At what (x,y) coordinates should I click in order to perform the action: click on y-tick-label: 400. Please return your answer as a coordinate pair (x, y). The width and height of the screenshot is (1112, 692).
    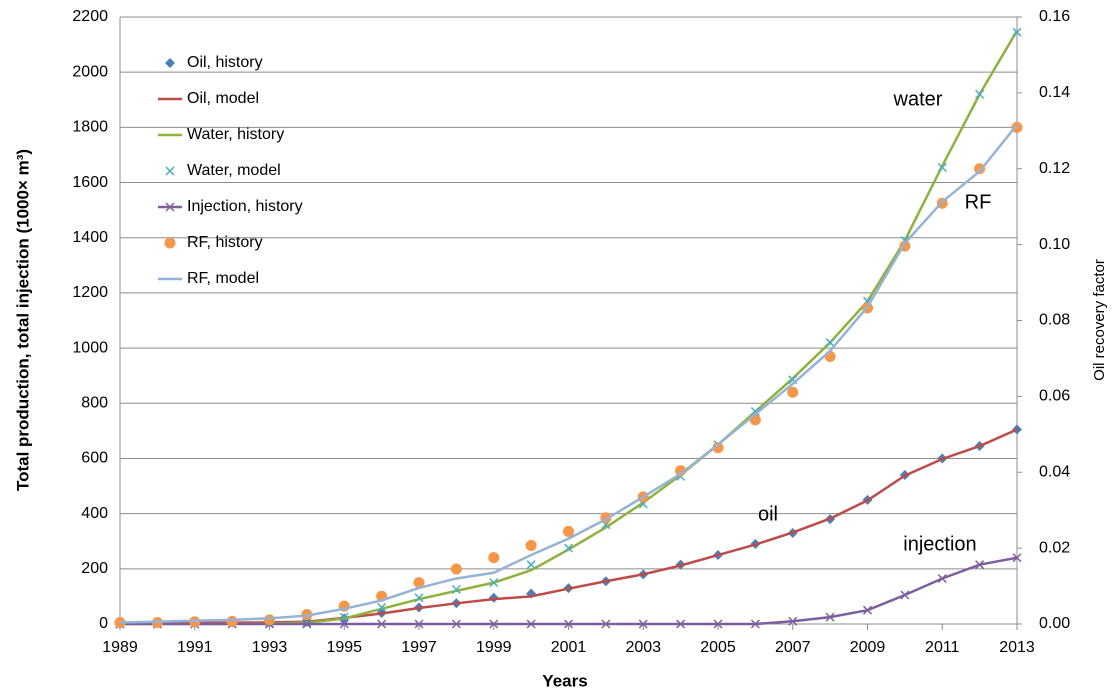
    Looking at the image, I should click on (94, 513).